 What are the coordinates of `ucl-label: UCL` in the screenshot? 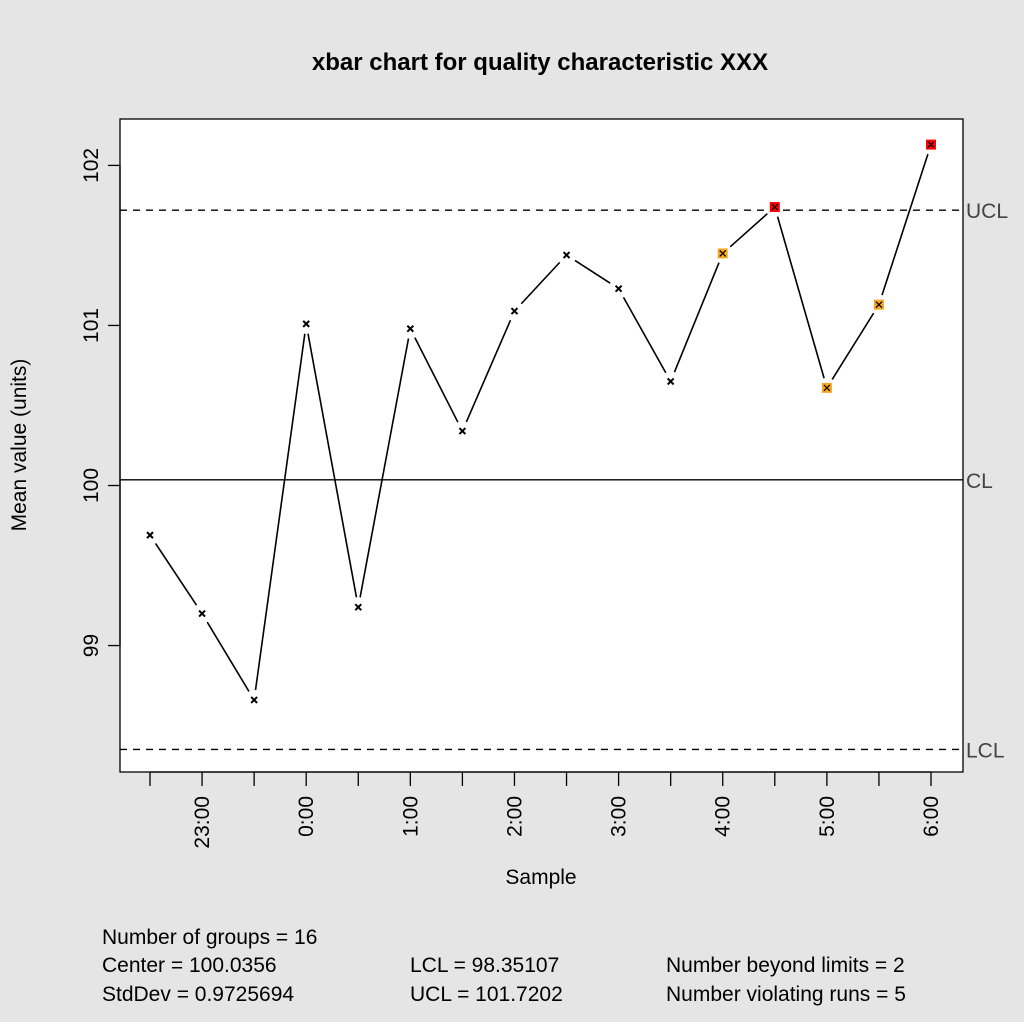 It's located at (987, 211).